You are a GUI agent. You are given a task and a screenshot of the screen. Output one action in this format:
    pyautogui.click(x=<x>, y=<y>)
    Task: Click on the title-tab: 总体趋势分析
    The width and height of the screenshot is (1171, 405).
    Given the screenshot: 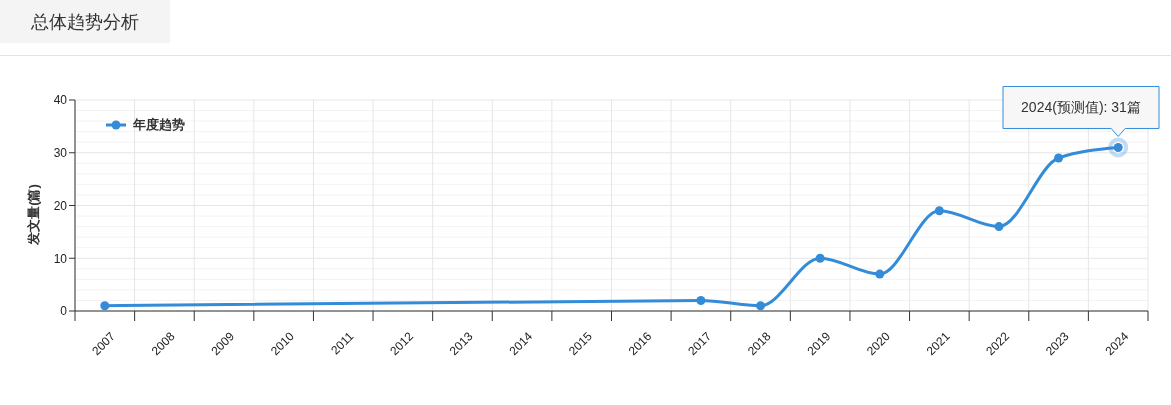 What is the action you would take?
    pyautogui.click(x=85, y=21)
    